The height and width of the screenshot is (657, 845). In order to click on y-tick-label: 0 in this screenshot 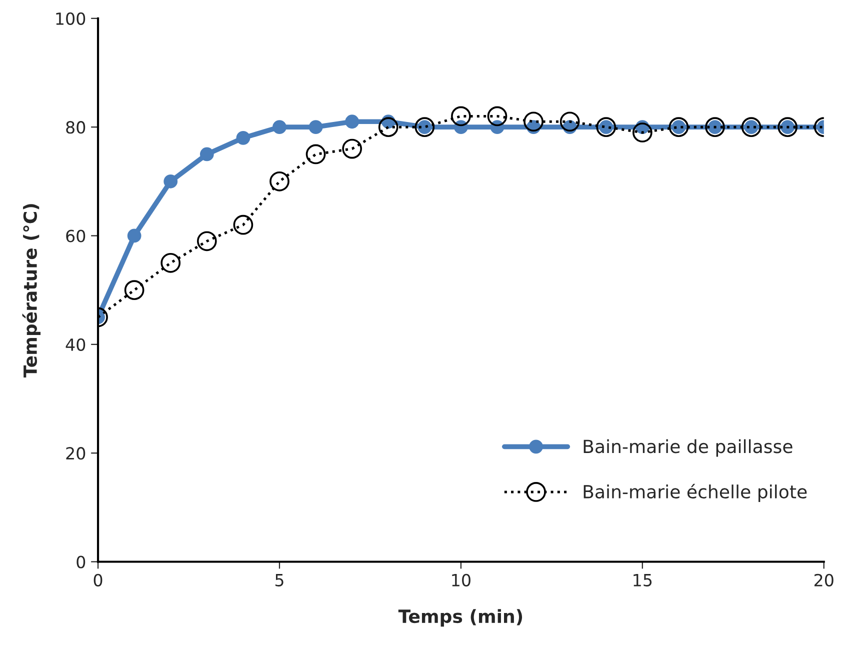, I will do `click(81, 562)`.